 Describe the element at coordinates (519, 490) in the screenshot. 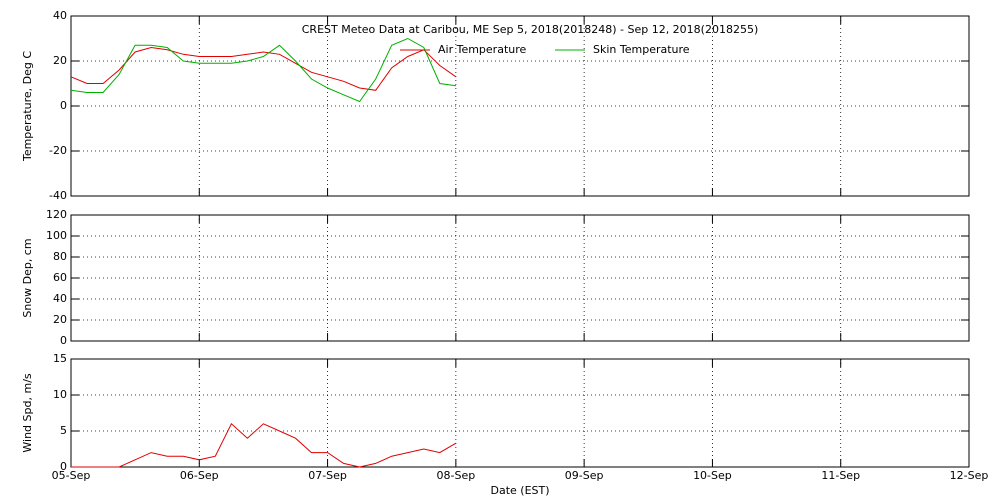

I see `x-axis-label: Date (EST)` at that location.